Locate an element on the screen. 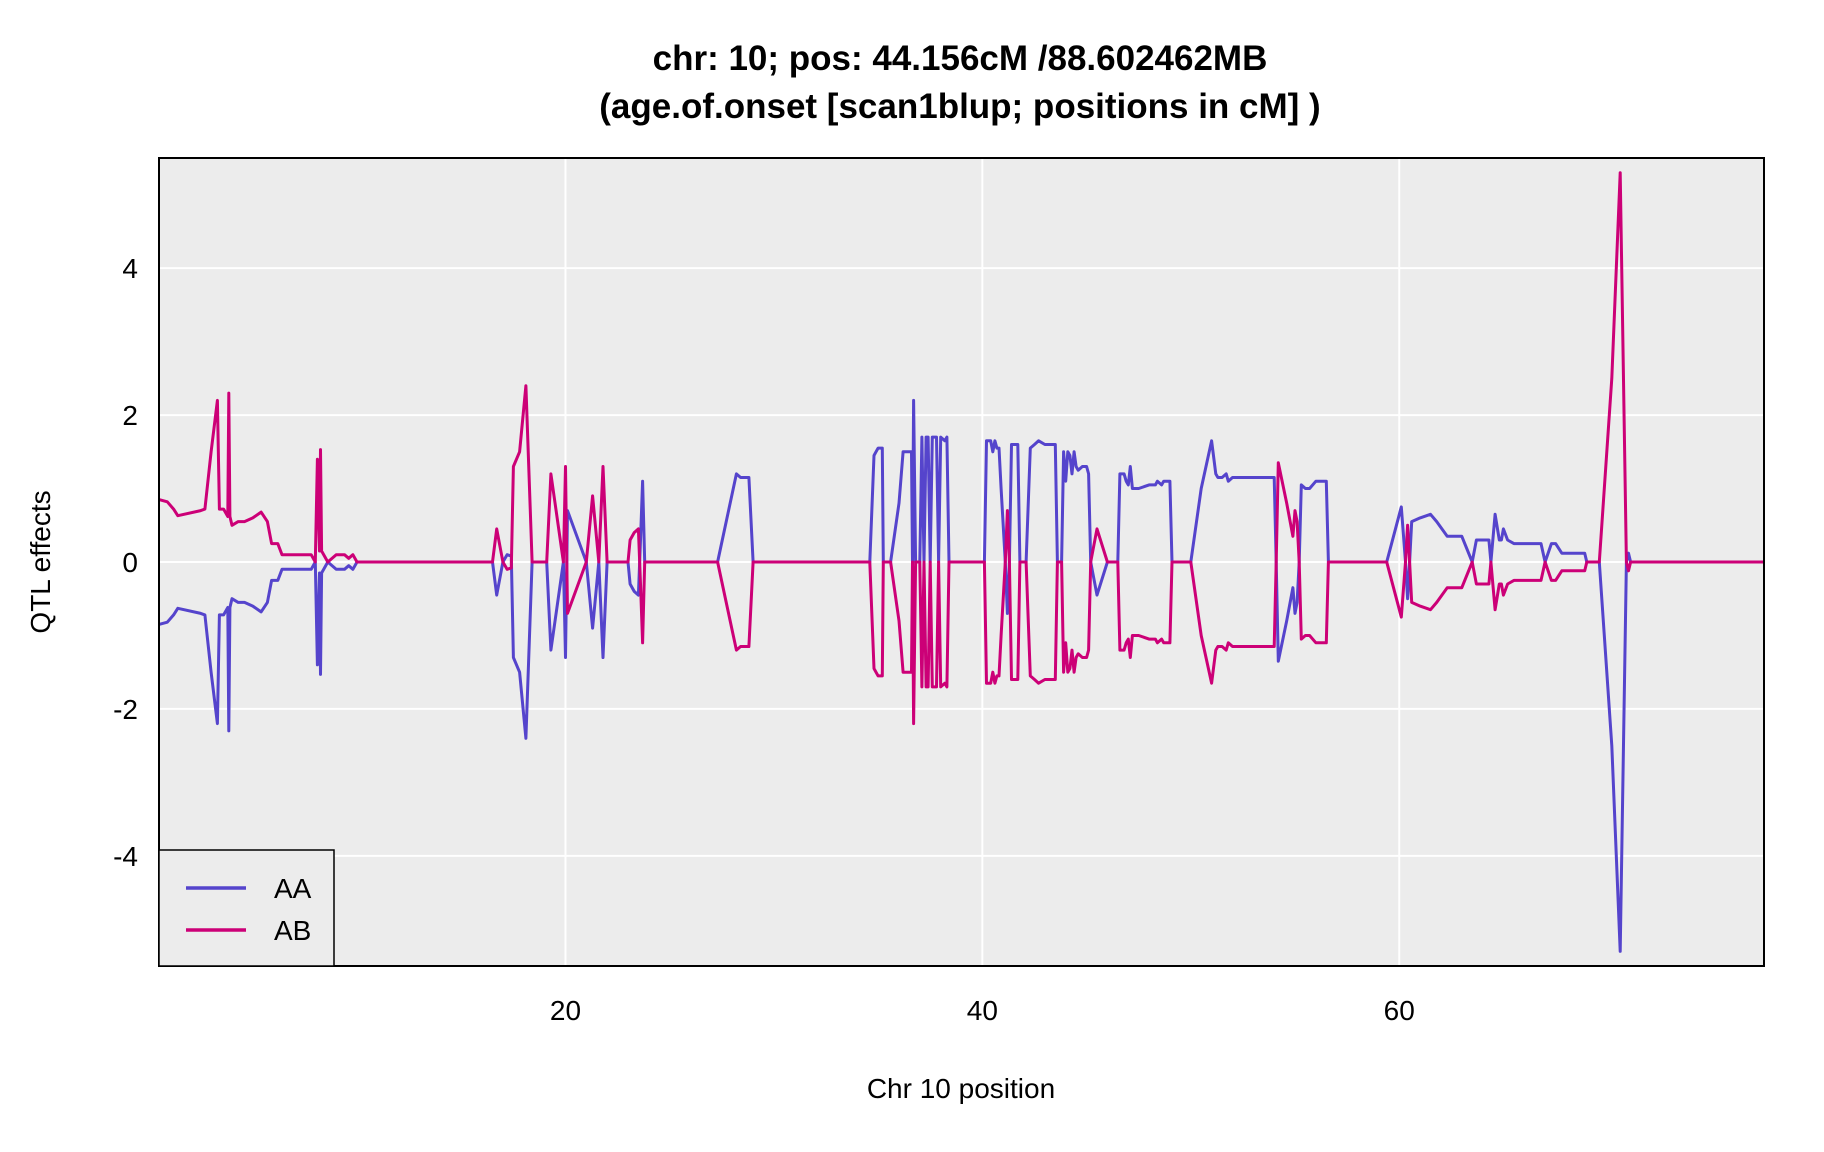  y-tick-label: 0 is located at coordinates (130, 562).